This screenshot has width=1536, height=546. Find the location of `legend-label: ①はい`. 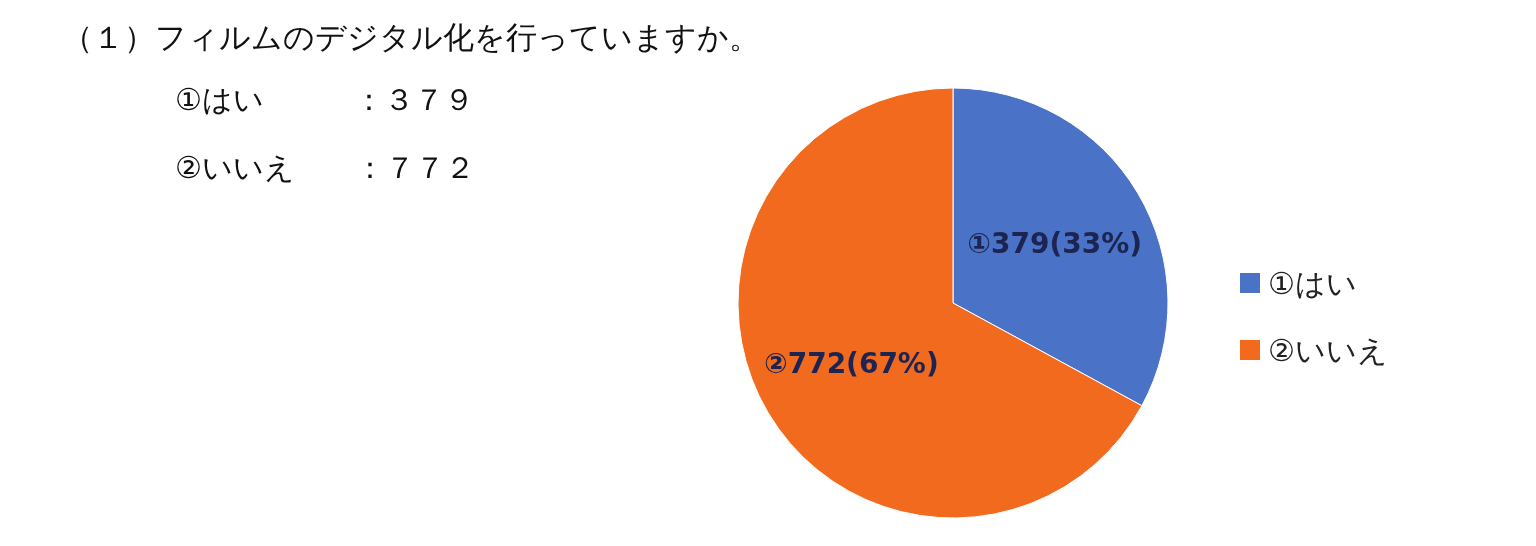

legend-label: ①はい is located at coordinates (1312, 283).